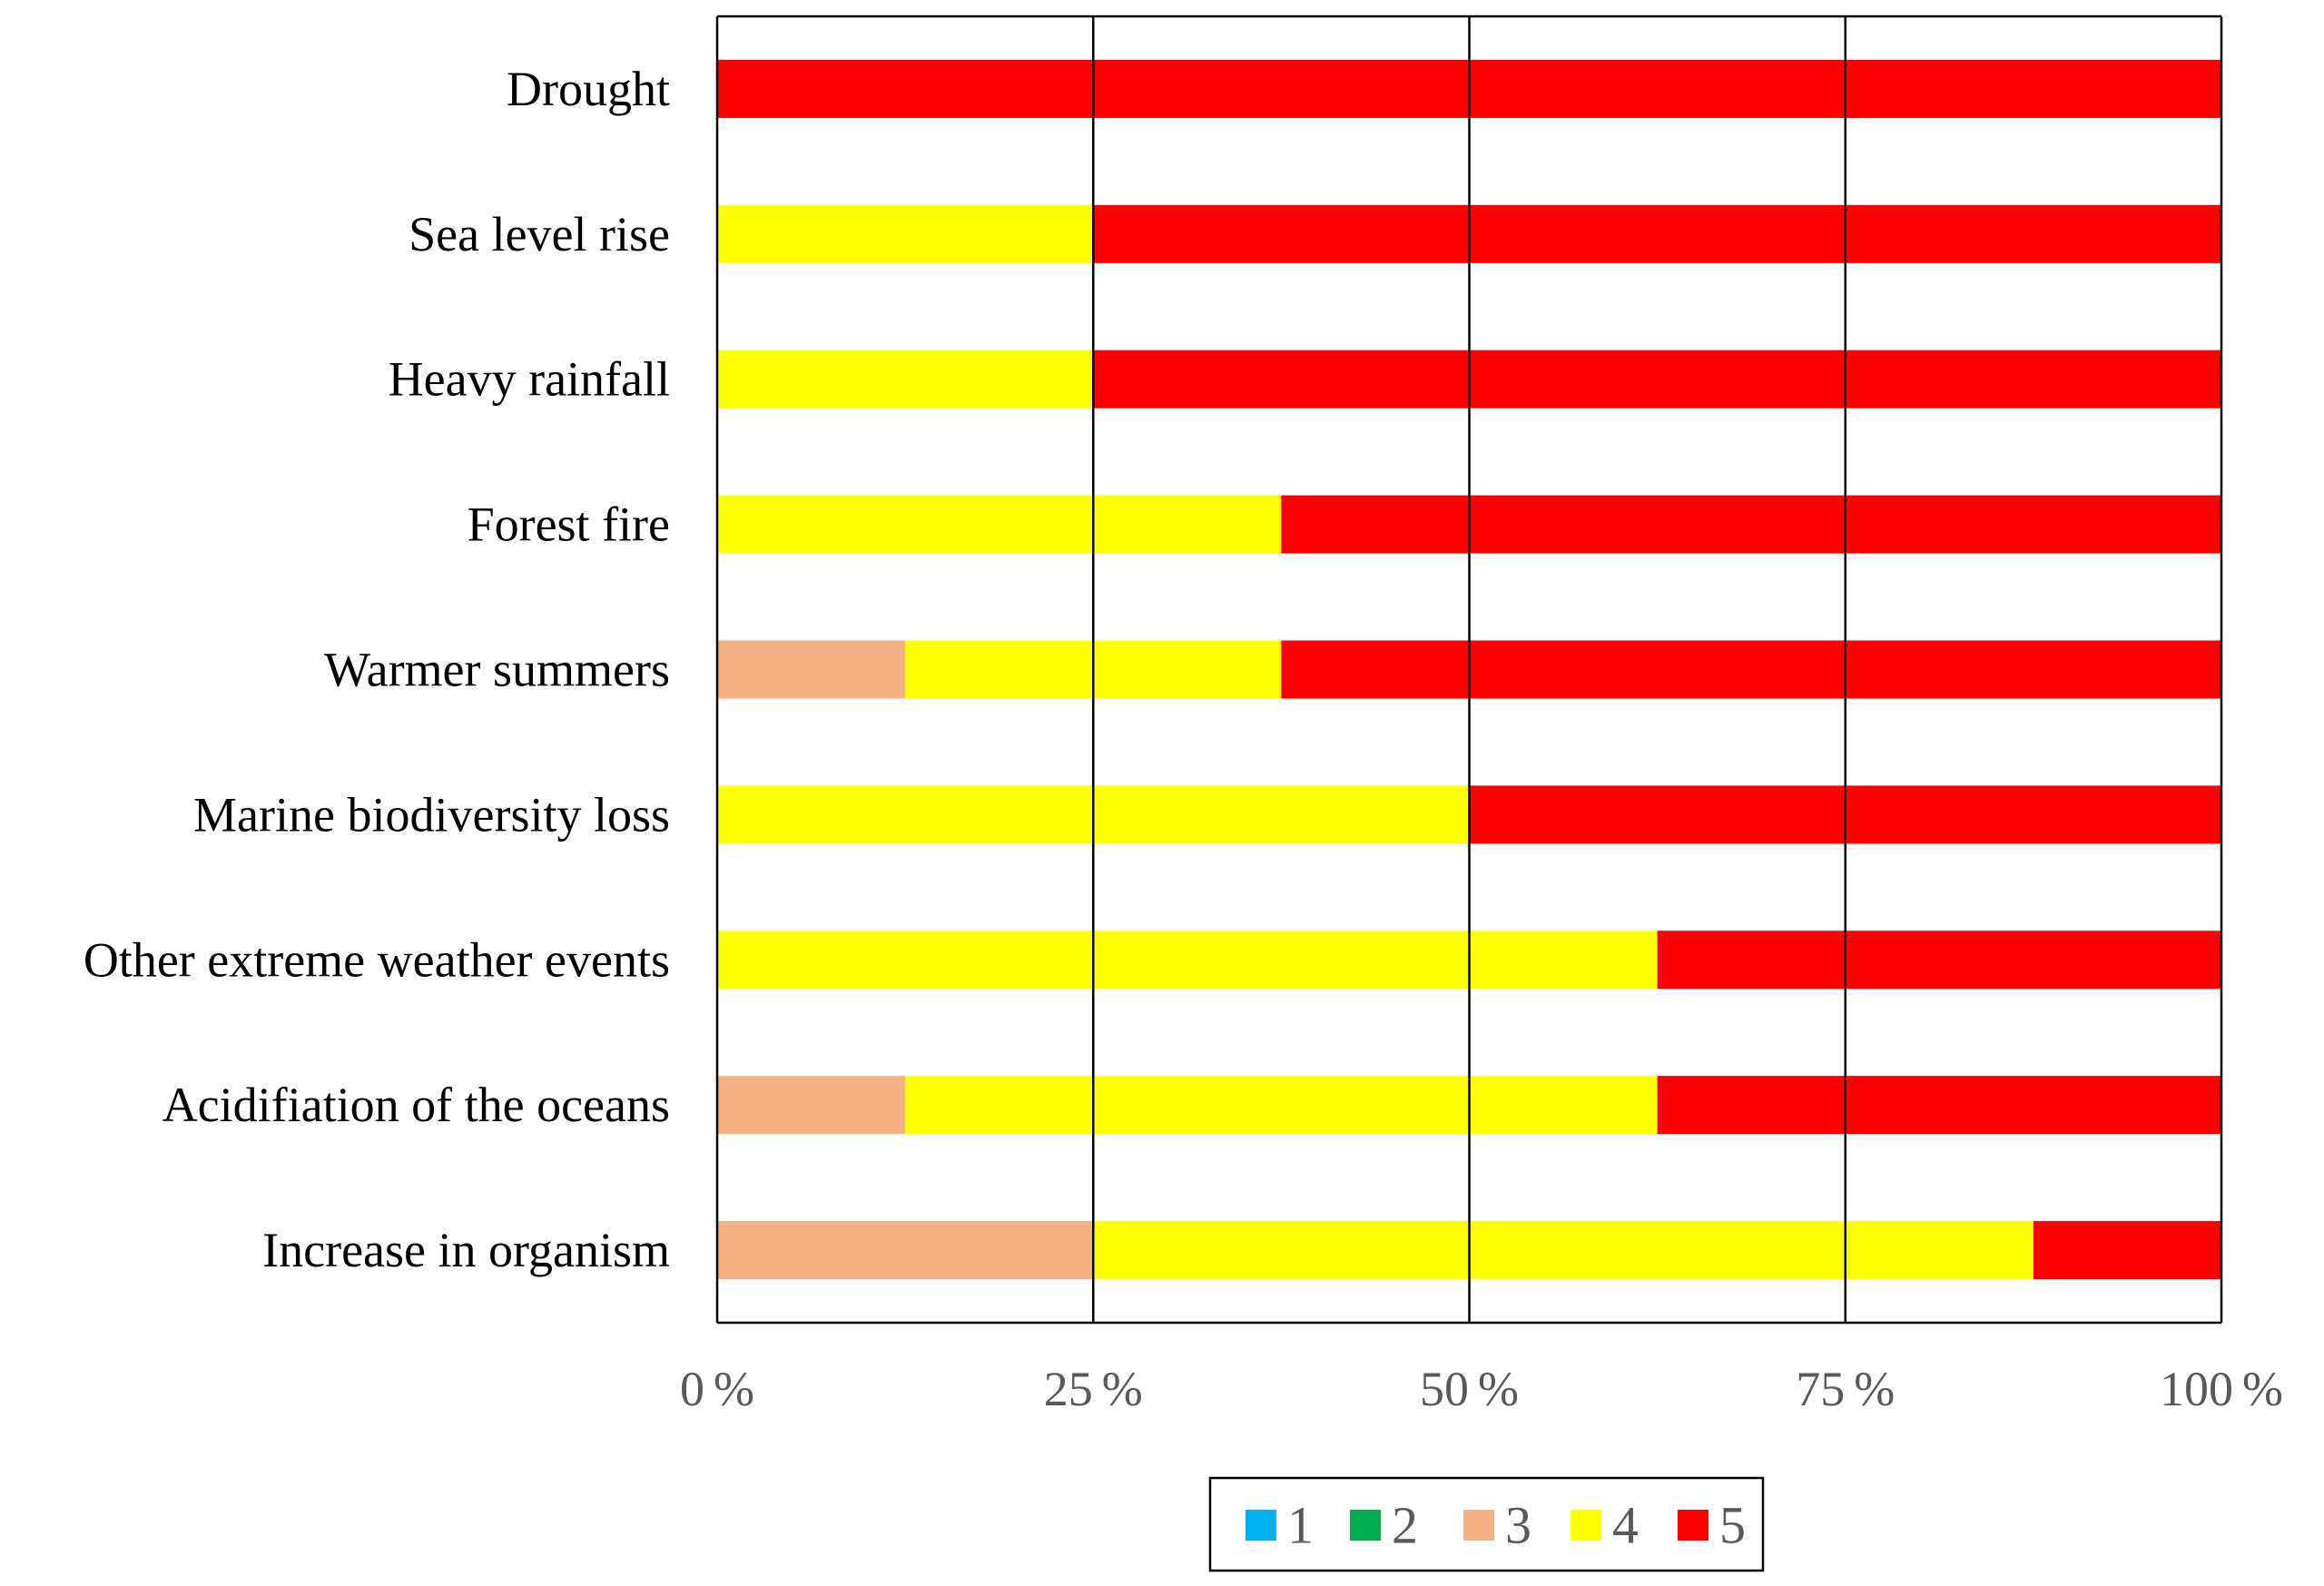 The image size is (2324, 1586). What do you see at coordinates (1093, 1389) in the screenshot?
I see `x-tick-label: 25%` at bounding box center [1093, 1389].